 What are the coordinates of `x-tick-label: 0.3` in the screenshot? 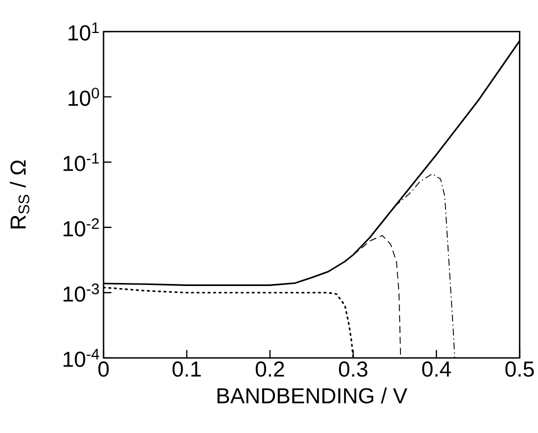 It's located at (353, 369).